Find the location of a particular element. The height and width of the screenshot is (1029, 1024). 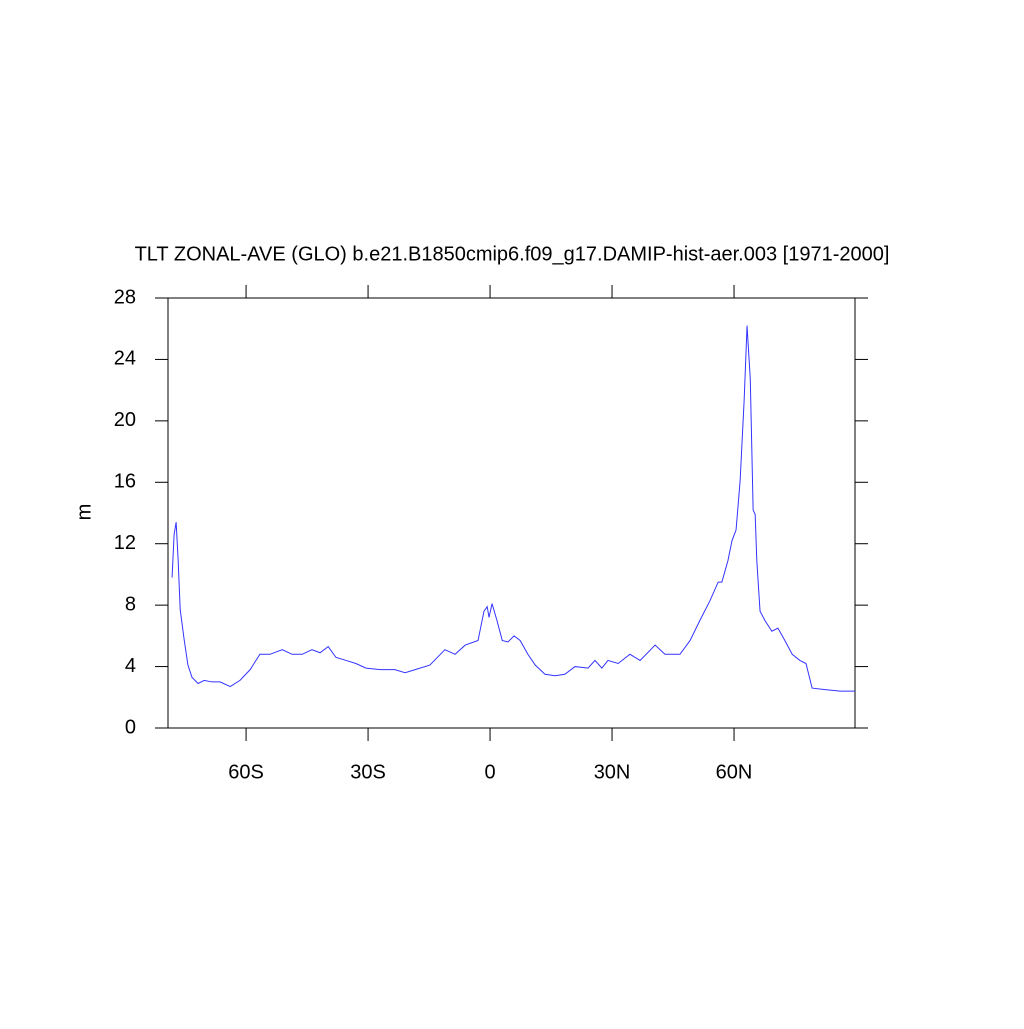

x-tick-label: 60N is located at coordinates (734, 772).